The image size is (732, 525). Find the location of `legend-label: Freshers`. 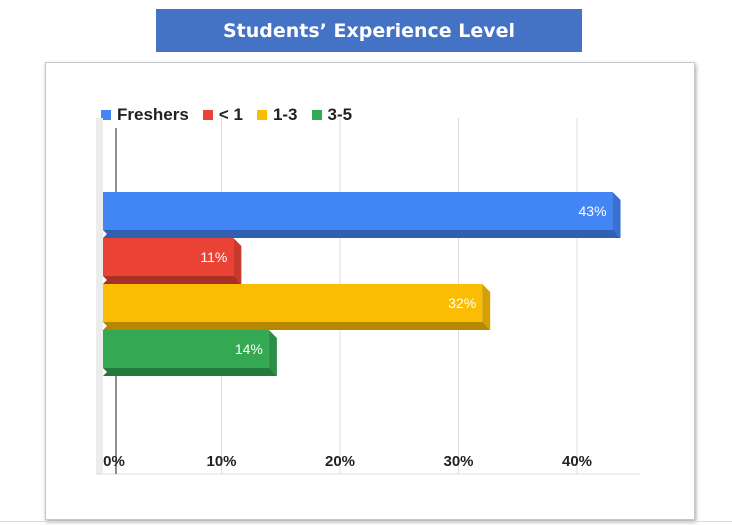

legend-label: Freshers is located at coordinates (153, 114).